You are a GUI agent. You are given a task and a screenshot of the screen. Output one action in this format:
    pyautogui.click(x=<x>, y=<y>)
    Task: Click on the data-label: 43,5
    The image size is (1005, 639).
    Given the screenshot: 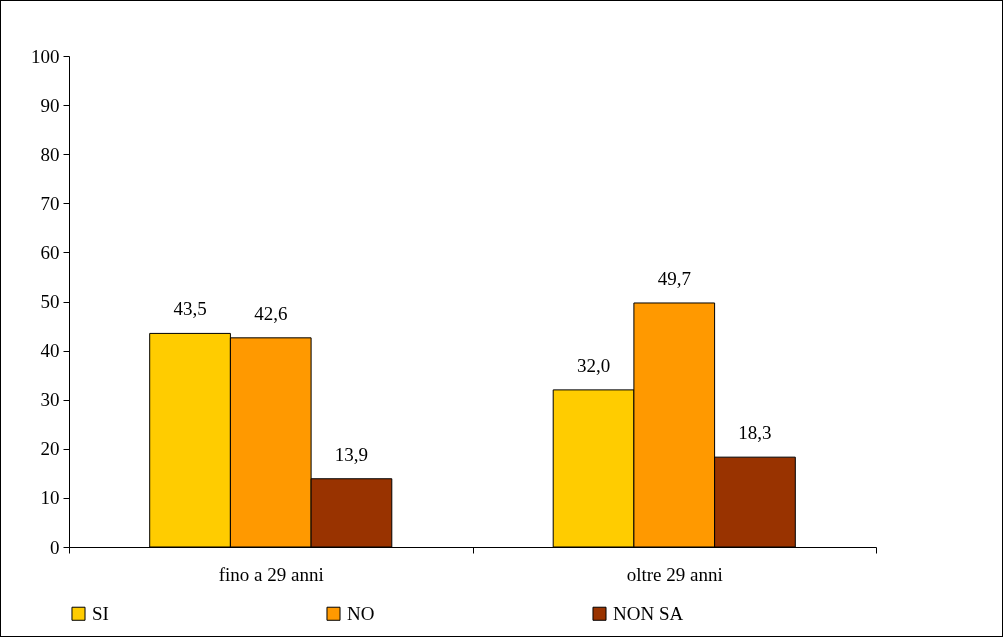 What is the action you would take?
    pyautogui.click(x=190, y=309)
    